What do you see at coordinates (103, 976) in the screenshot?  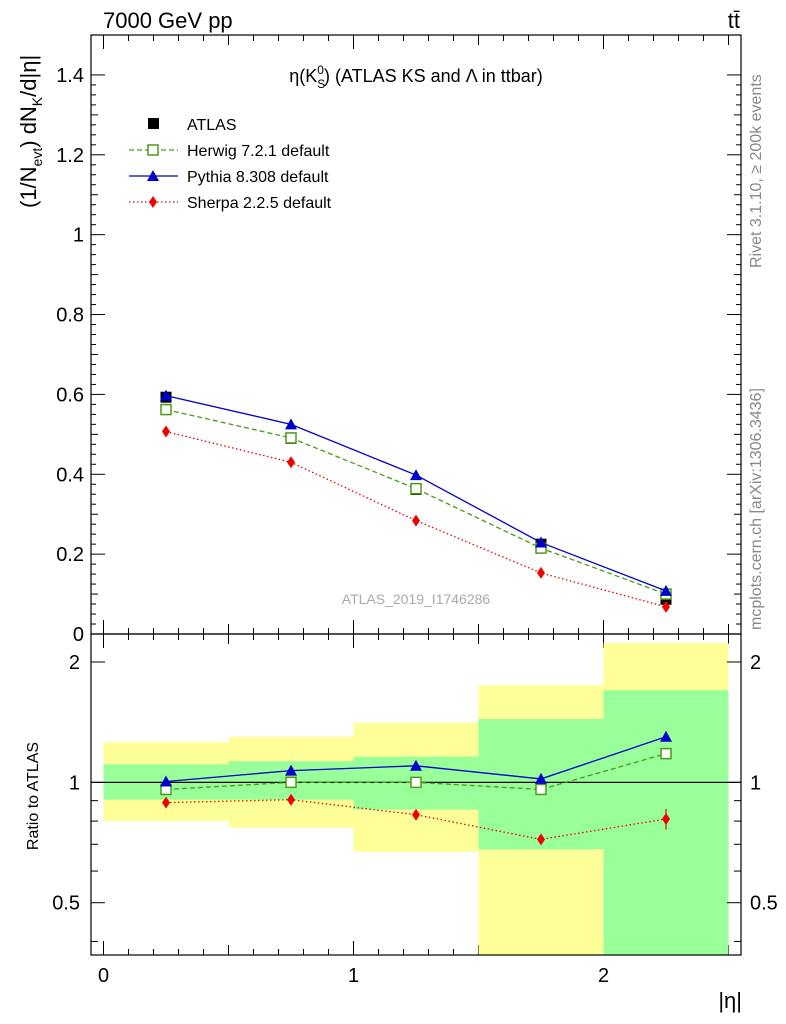 I see `x-tick-label: 0` at bounding box center [103, 976].